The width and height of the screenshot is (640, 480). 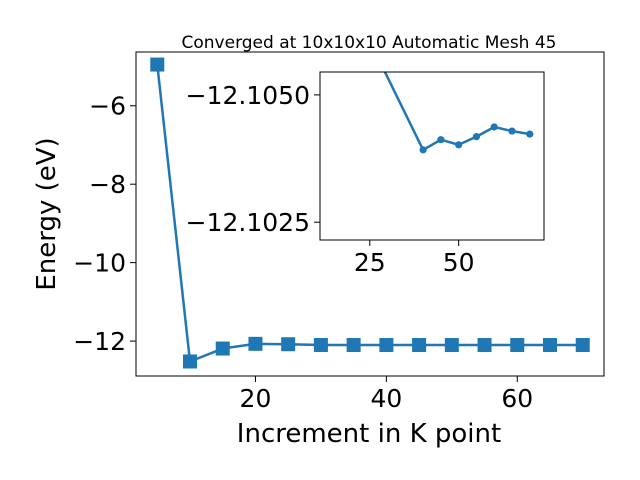 I want to click on inset-background, so click(x=432, y=156).